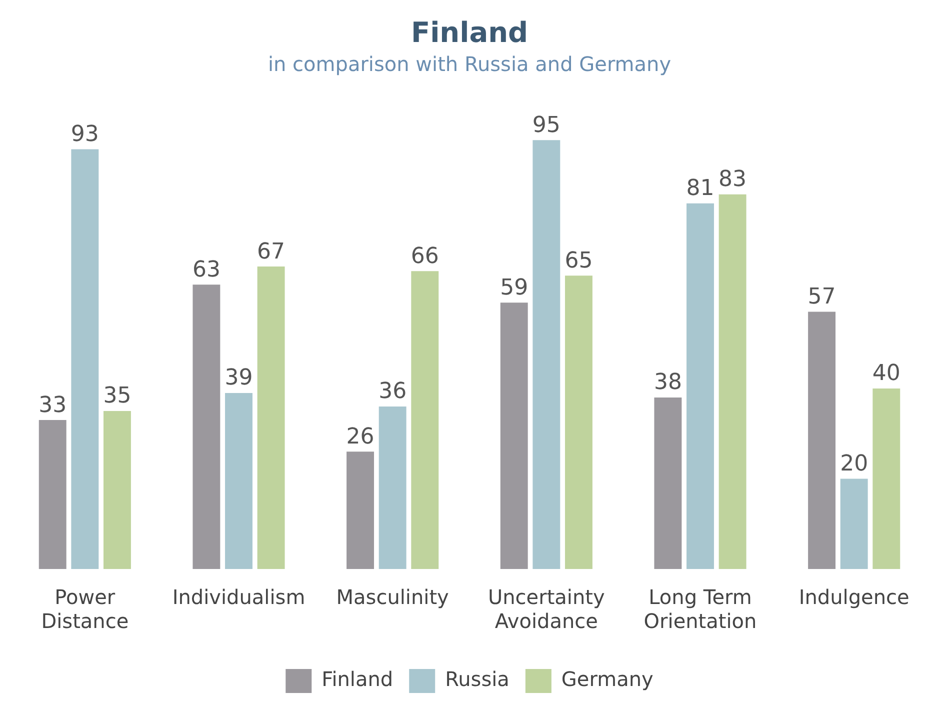  What do you see at coordinates (238, 378) in the screenshot?
I see `data-label: 39` at bounding box center [238, 378].